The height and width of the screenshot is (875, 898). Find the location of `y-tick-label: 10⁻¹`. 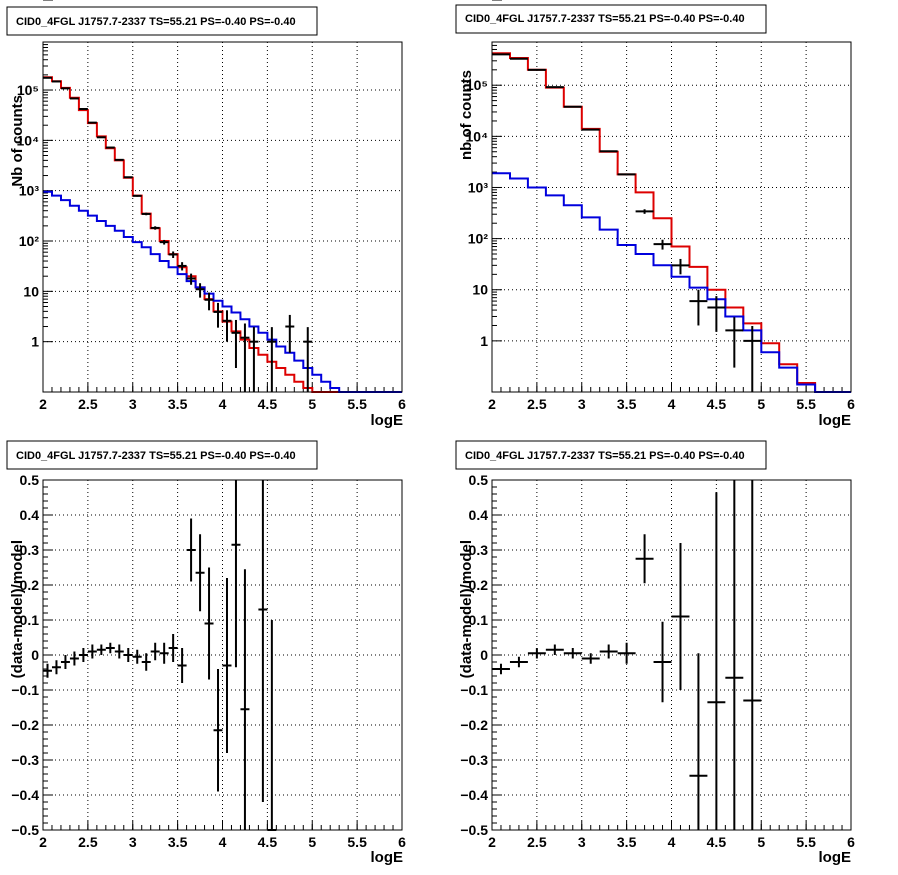

y-tick-label: 10⁻¹ is located at coordinates (25, 1).